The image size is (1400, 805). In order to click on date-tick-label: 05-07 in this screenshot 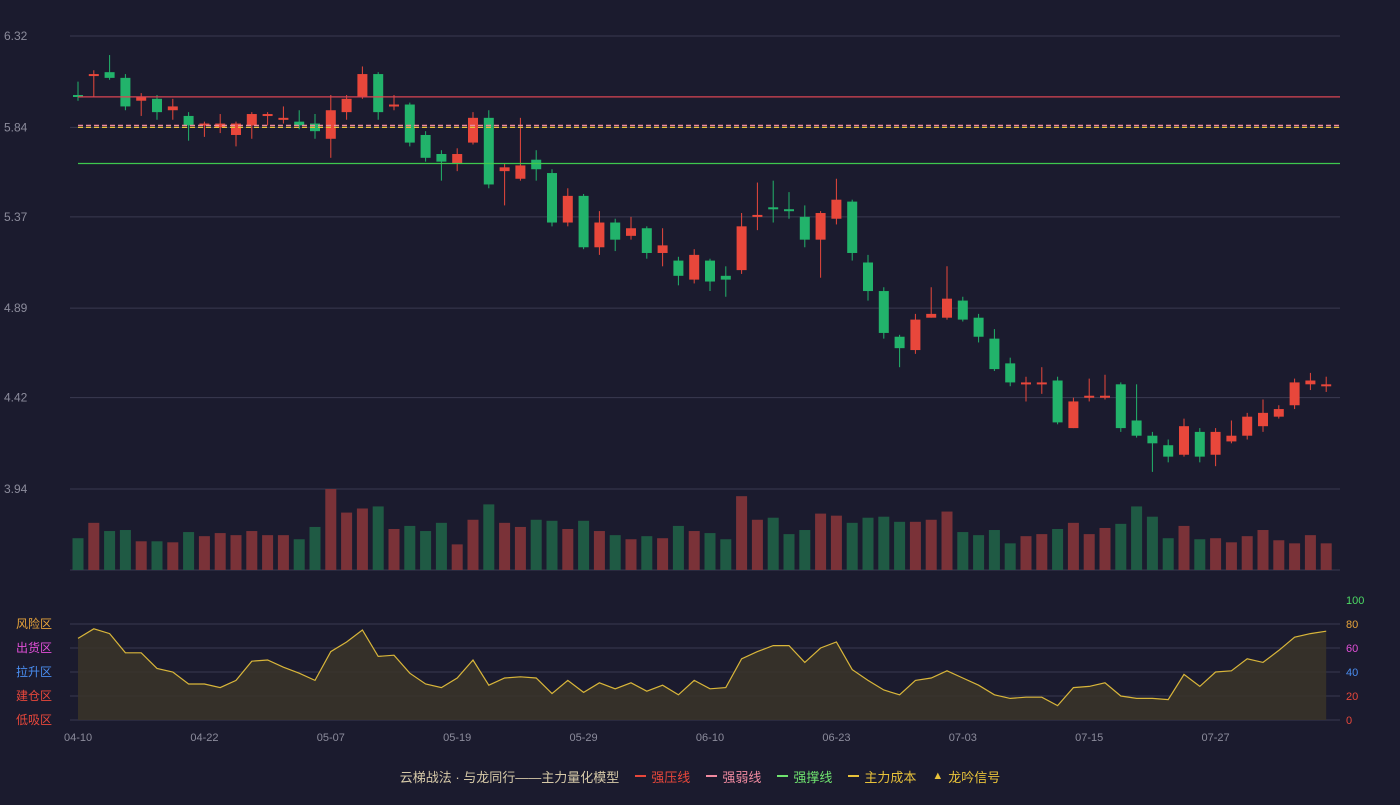, I will do `click(331, 738)`.